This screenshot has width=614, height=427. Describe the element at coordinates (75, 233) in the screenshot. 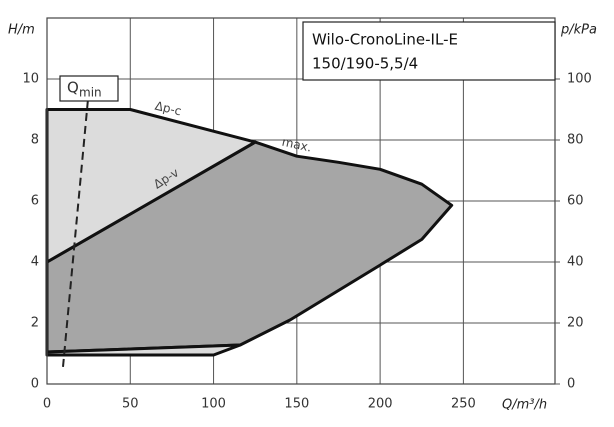

I see `qmin-line` at that location.